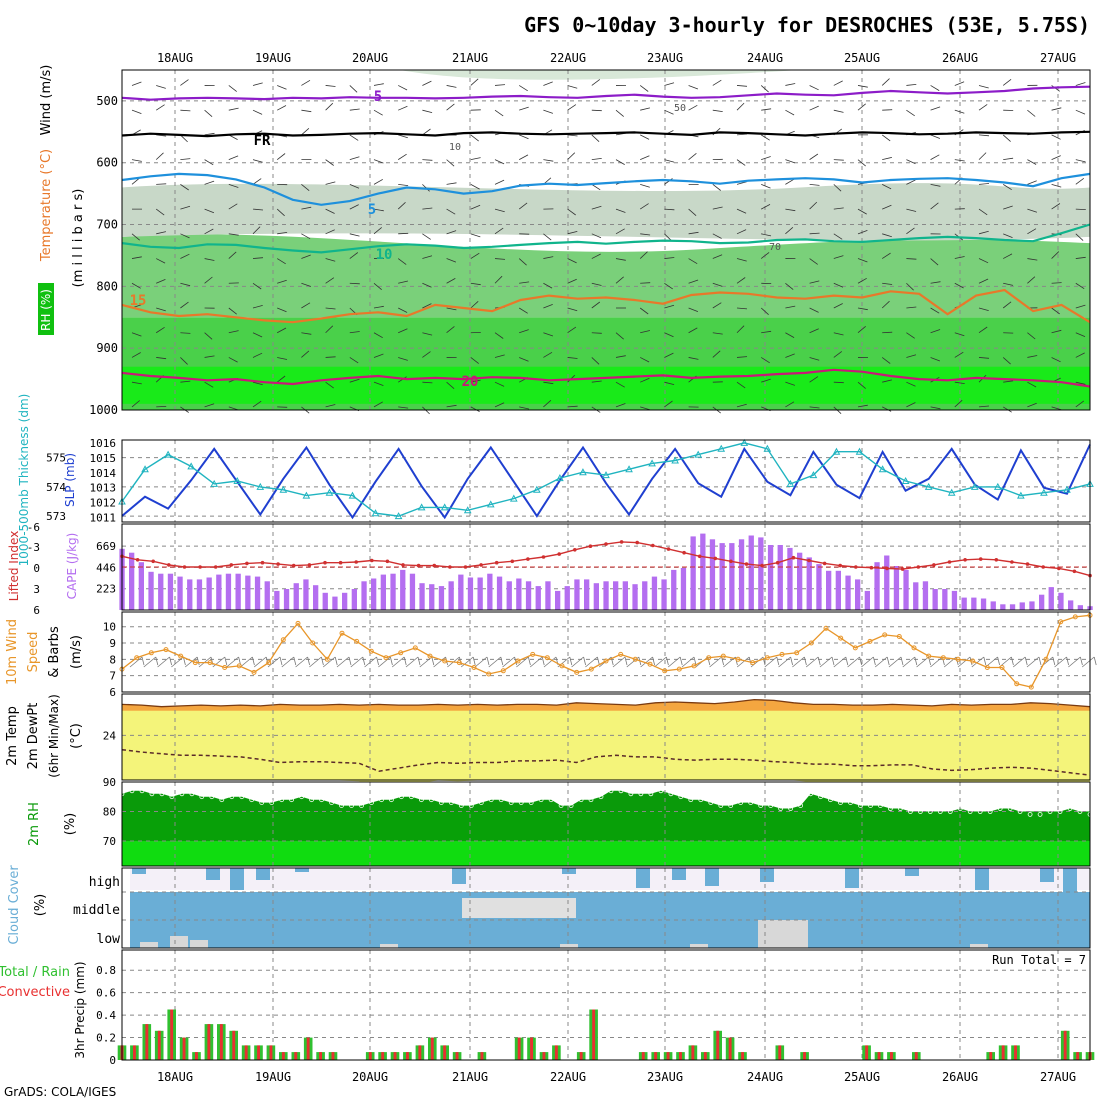  I want to click on cape-tick-223: 223, so click(106, 589).